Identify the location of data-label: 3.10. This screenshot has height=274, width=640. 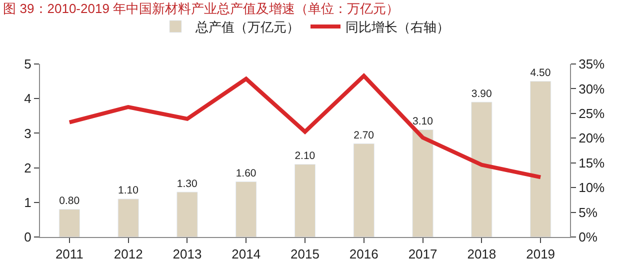
(423, 121).